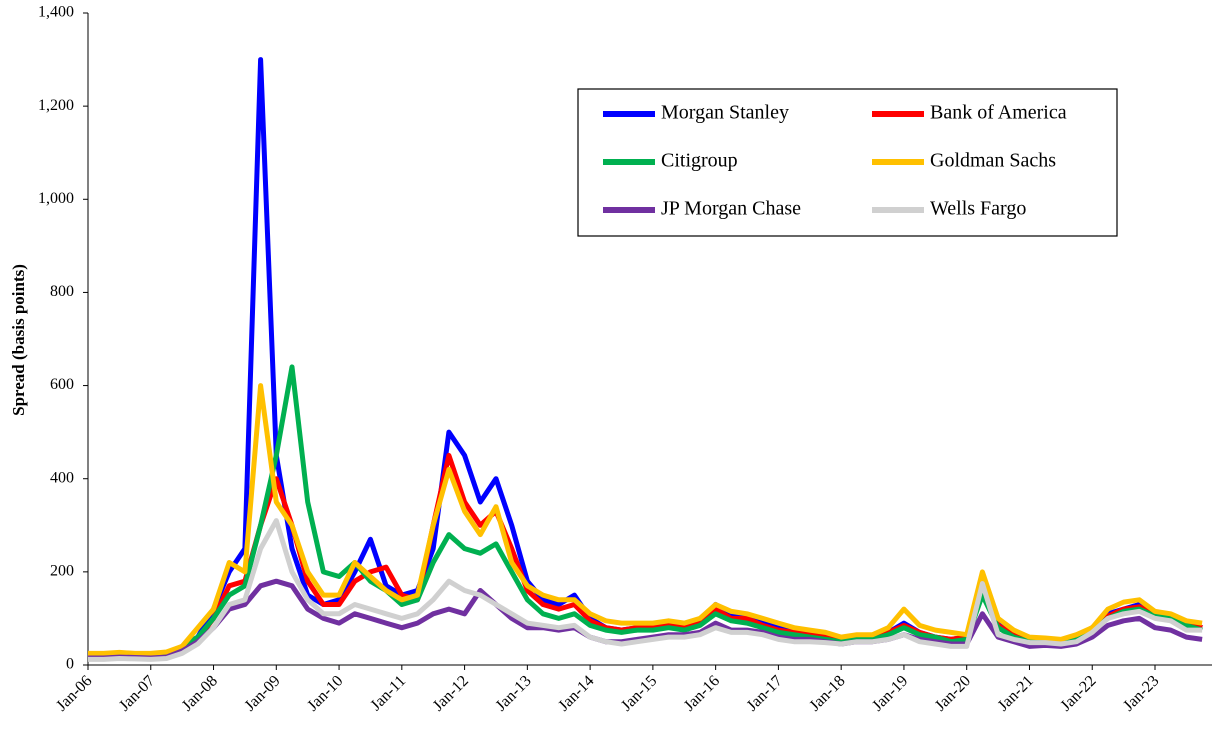 The image size is (1212, 745). Describe the element at coordinates (56, 198) in the screenshot. I see `y-tick-label: 1,000` at that location.